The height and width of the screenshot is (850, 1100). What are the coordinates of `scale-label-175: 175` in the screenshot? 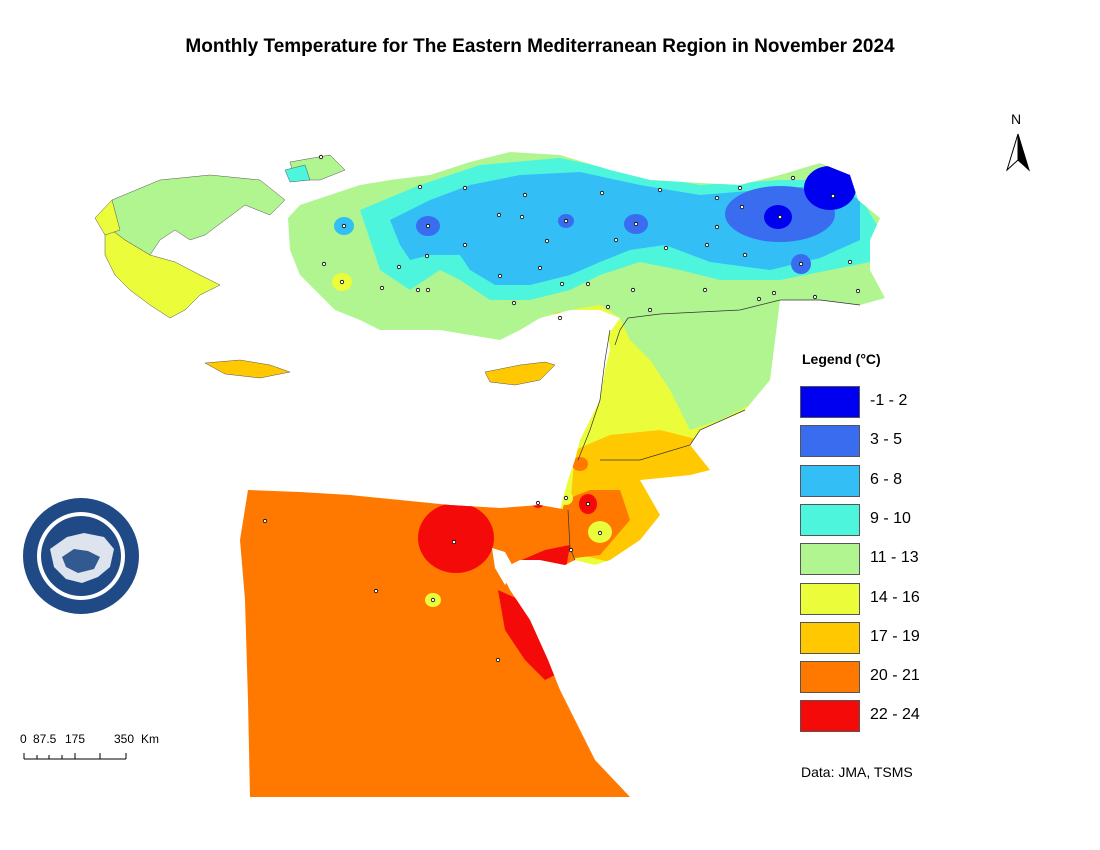 It's located at (75, 739).